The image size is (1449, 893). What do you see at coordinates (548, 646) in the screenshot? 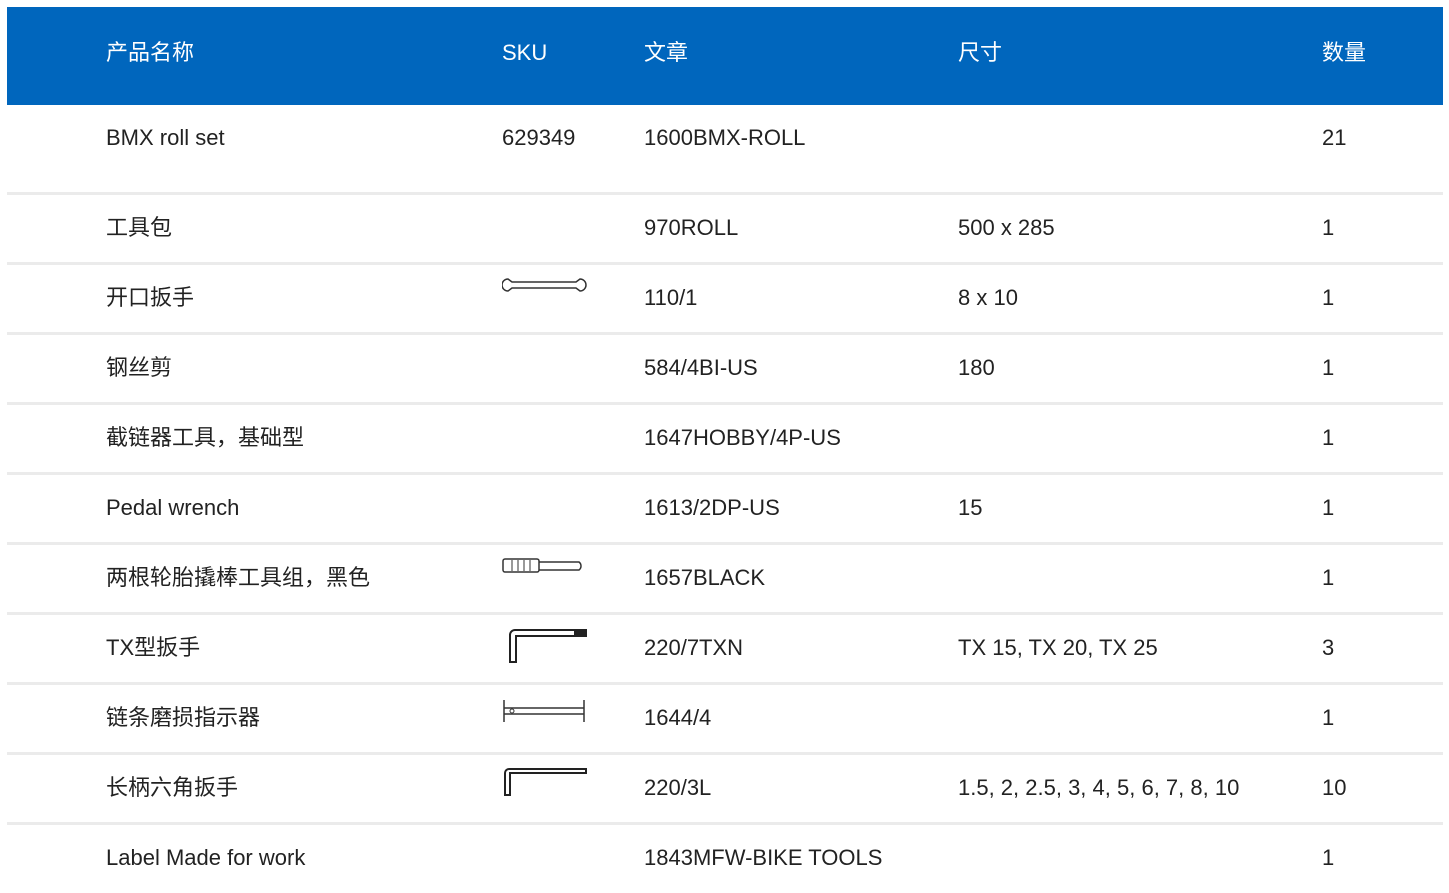
I see `torx-key-icon` at bounding box center [548, 646].